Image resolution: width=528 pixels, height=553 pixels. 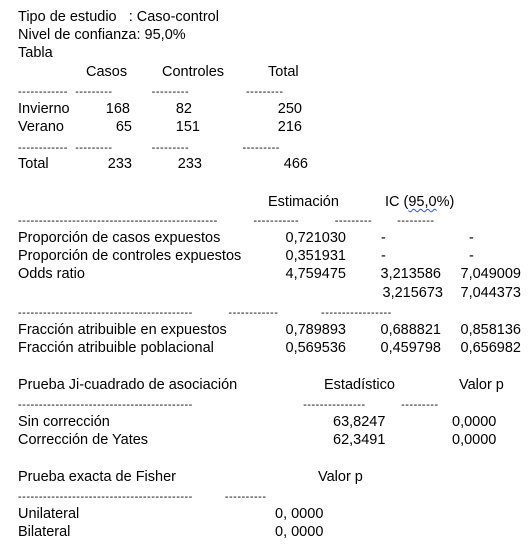 What do you see at coordinates (44, 109) in the screenshot?
I see `row-label-invierno: Invierno` at bounding box center [44, 109].